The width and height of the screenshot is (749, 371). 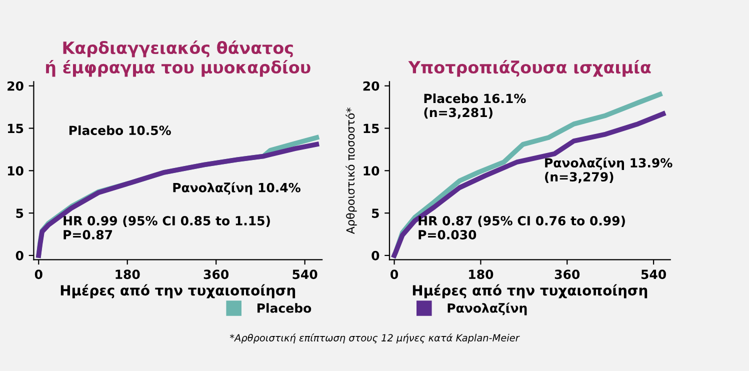 I want to click on chart-title: Υποτροπιάζουσα ισχαιμία, so click(x=529, y=68).